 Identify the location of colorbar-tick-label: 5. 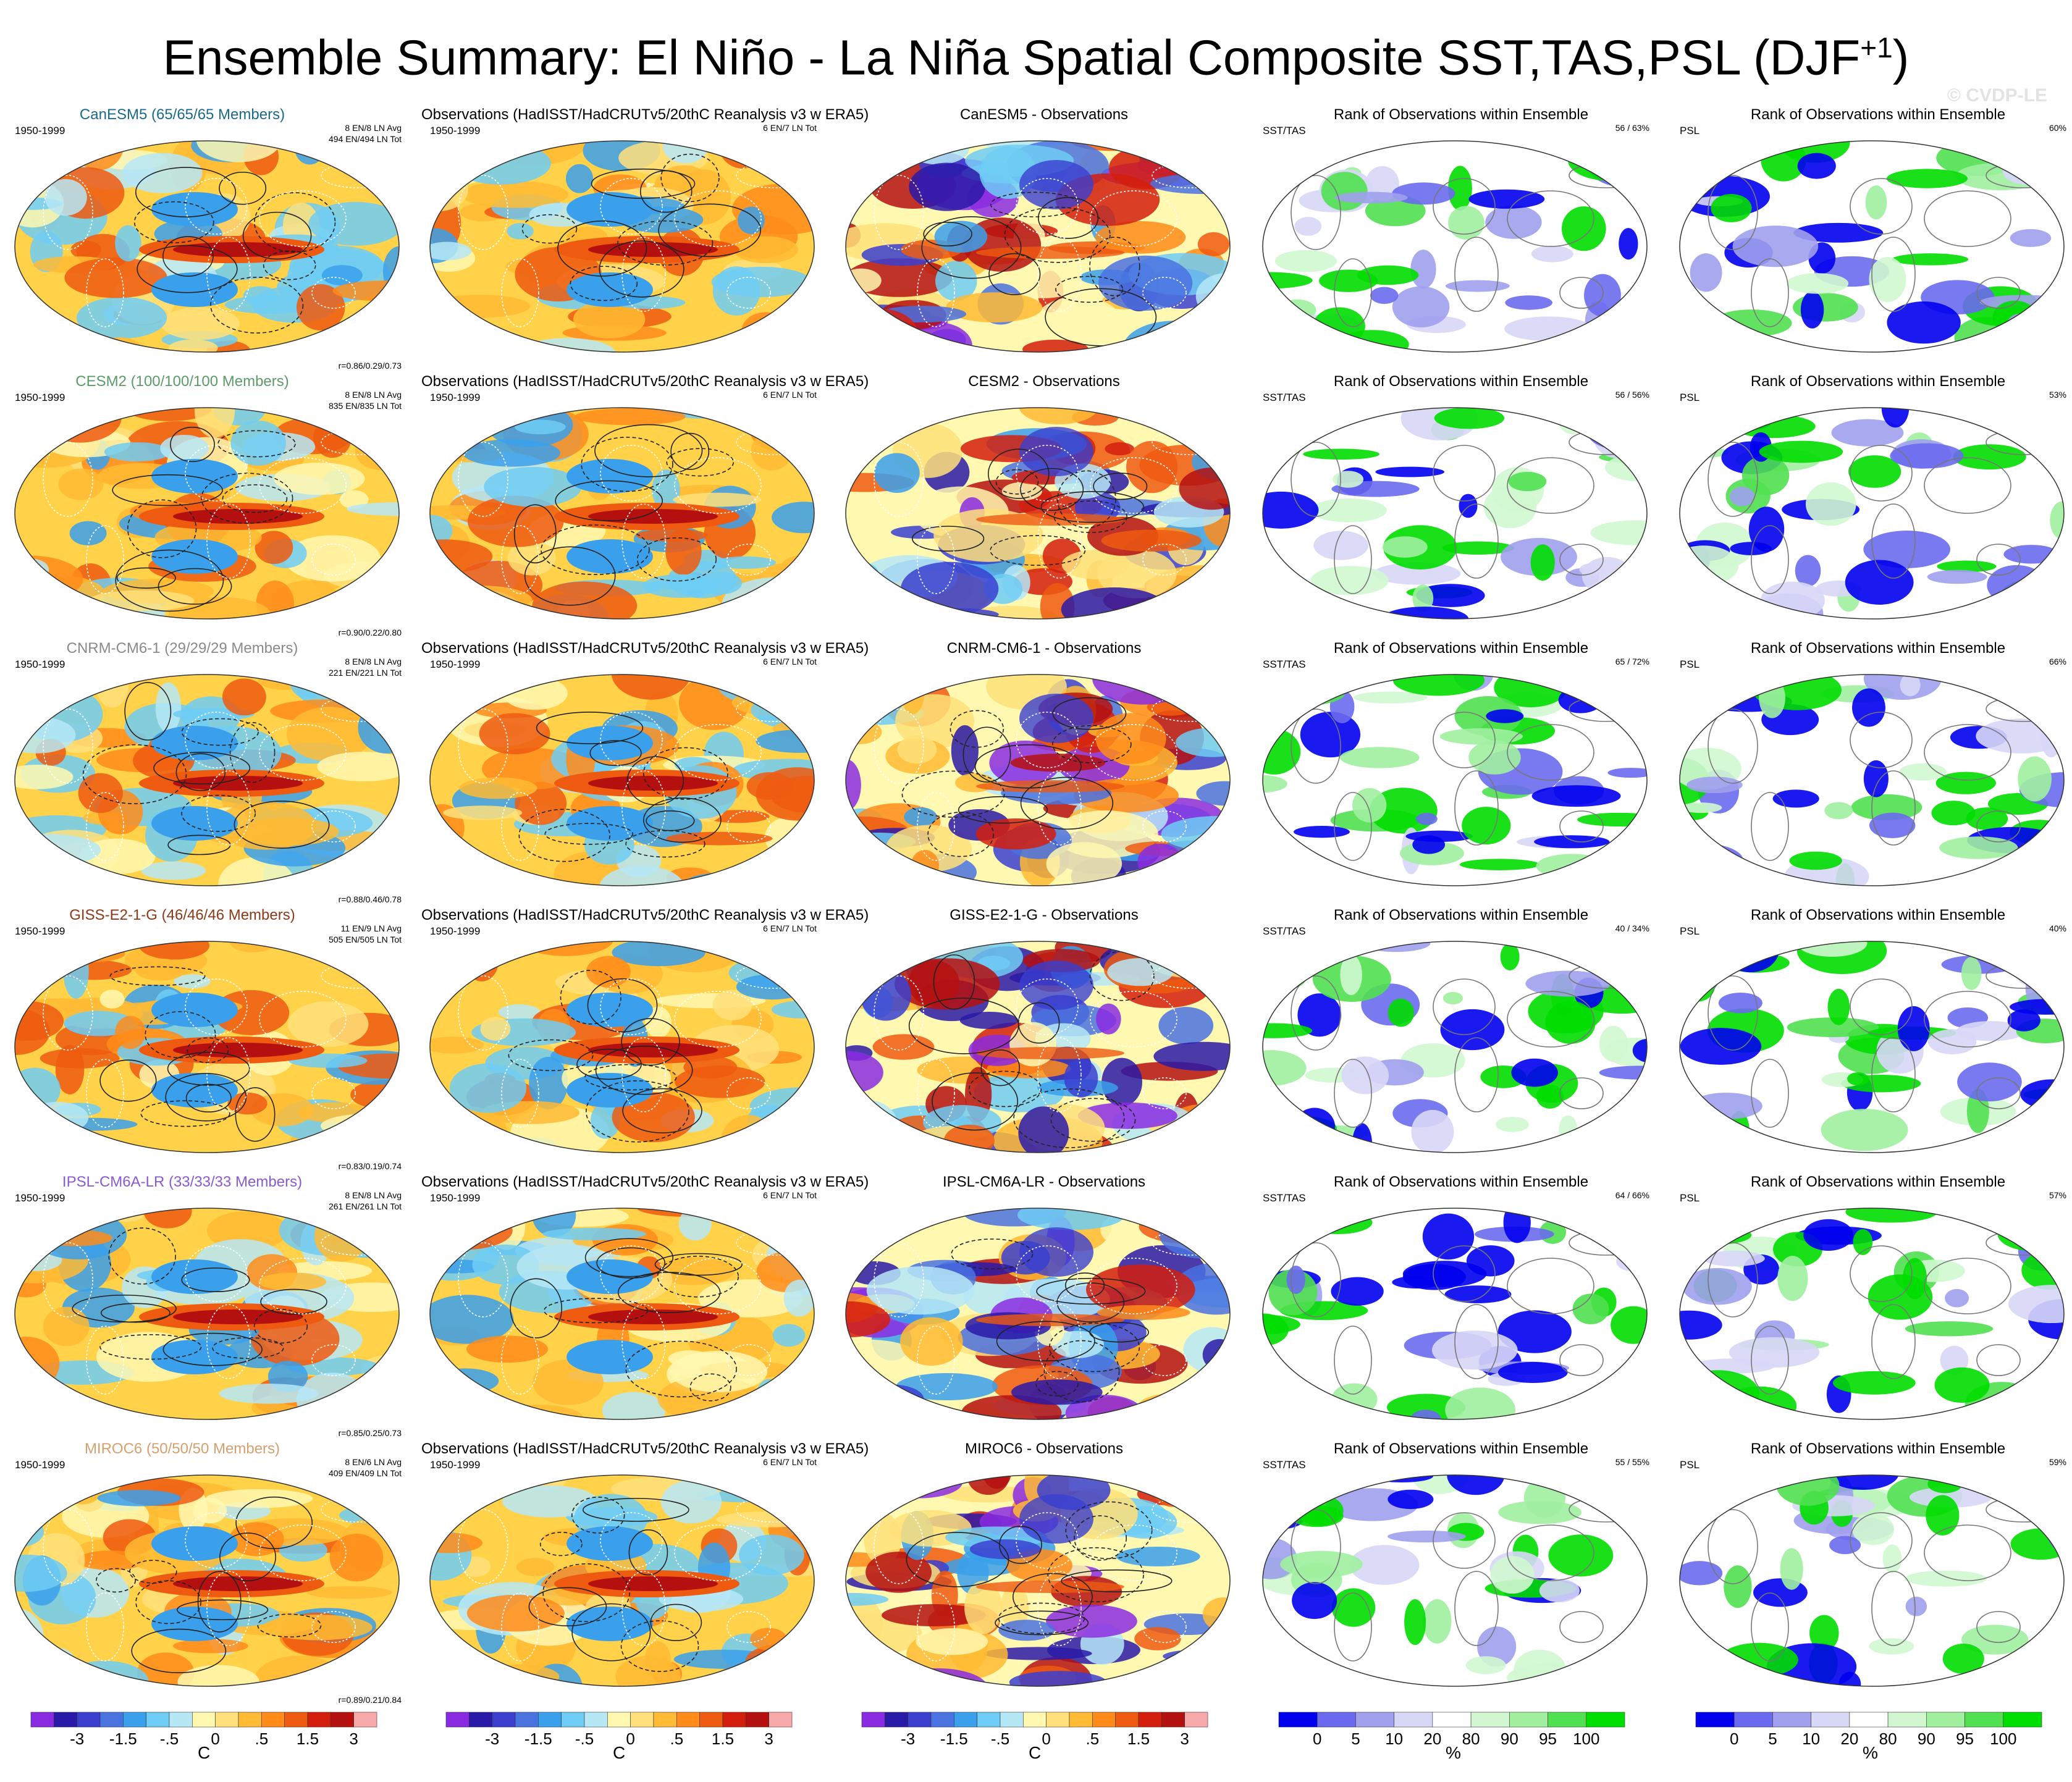
(1355, 1738).